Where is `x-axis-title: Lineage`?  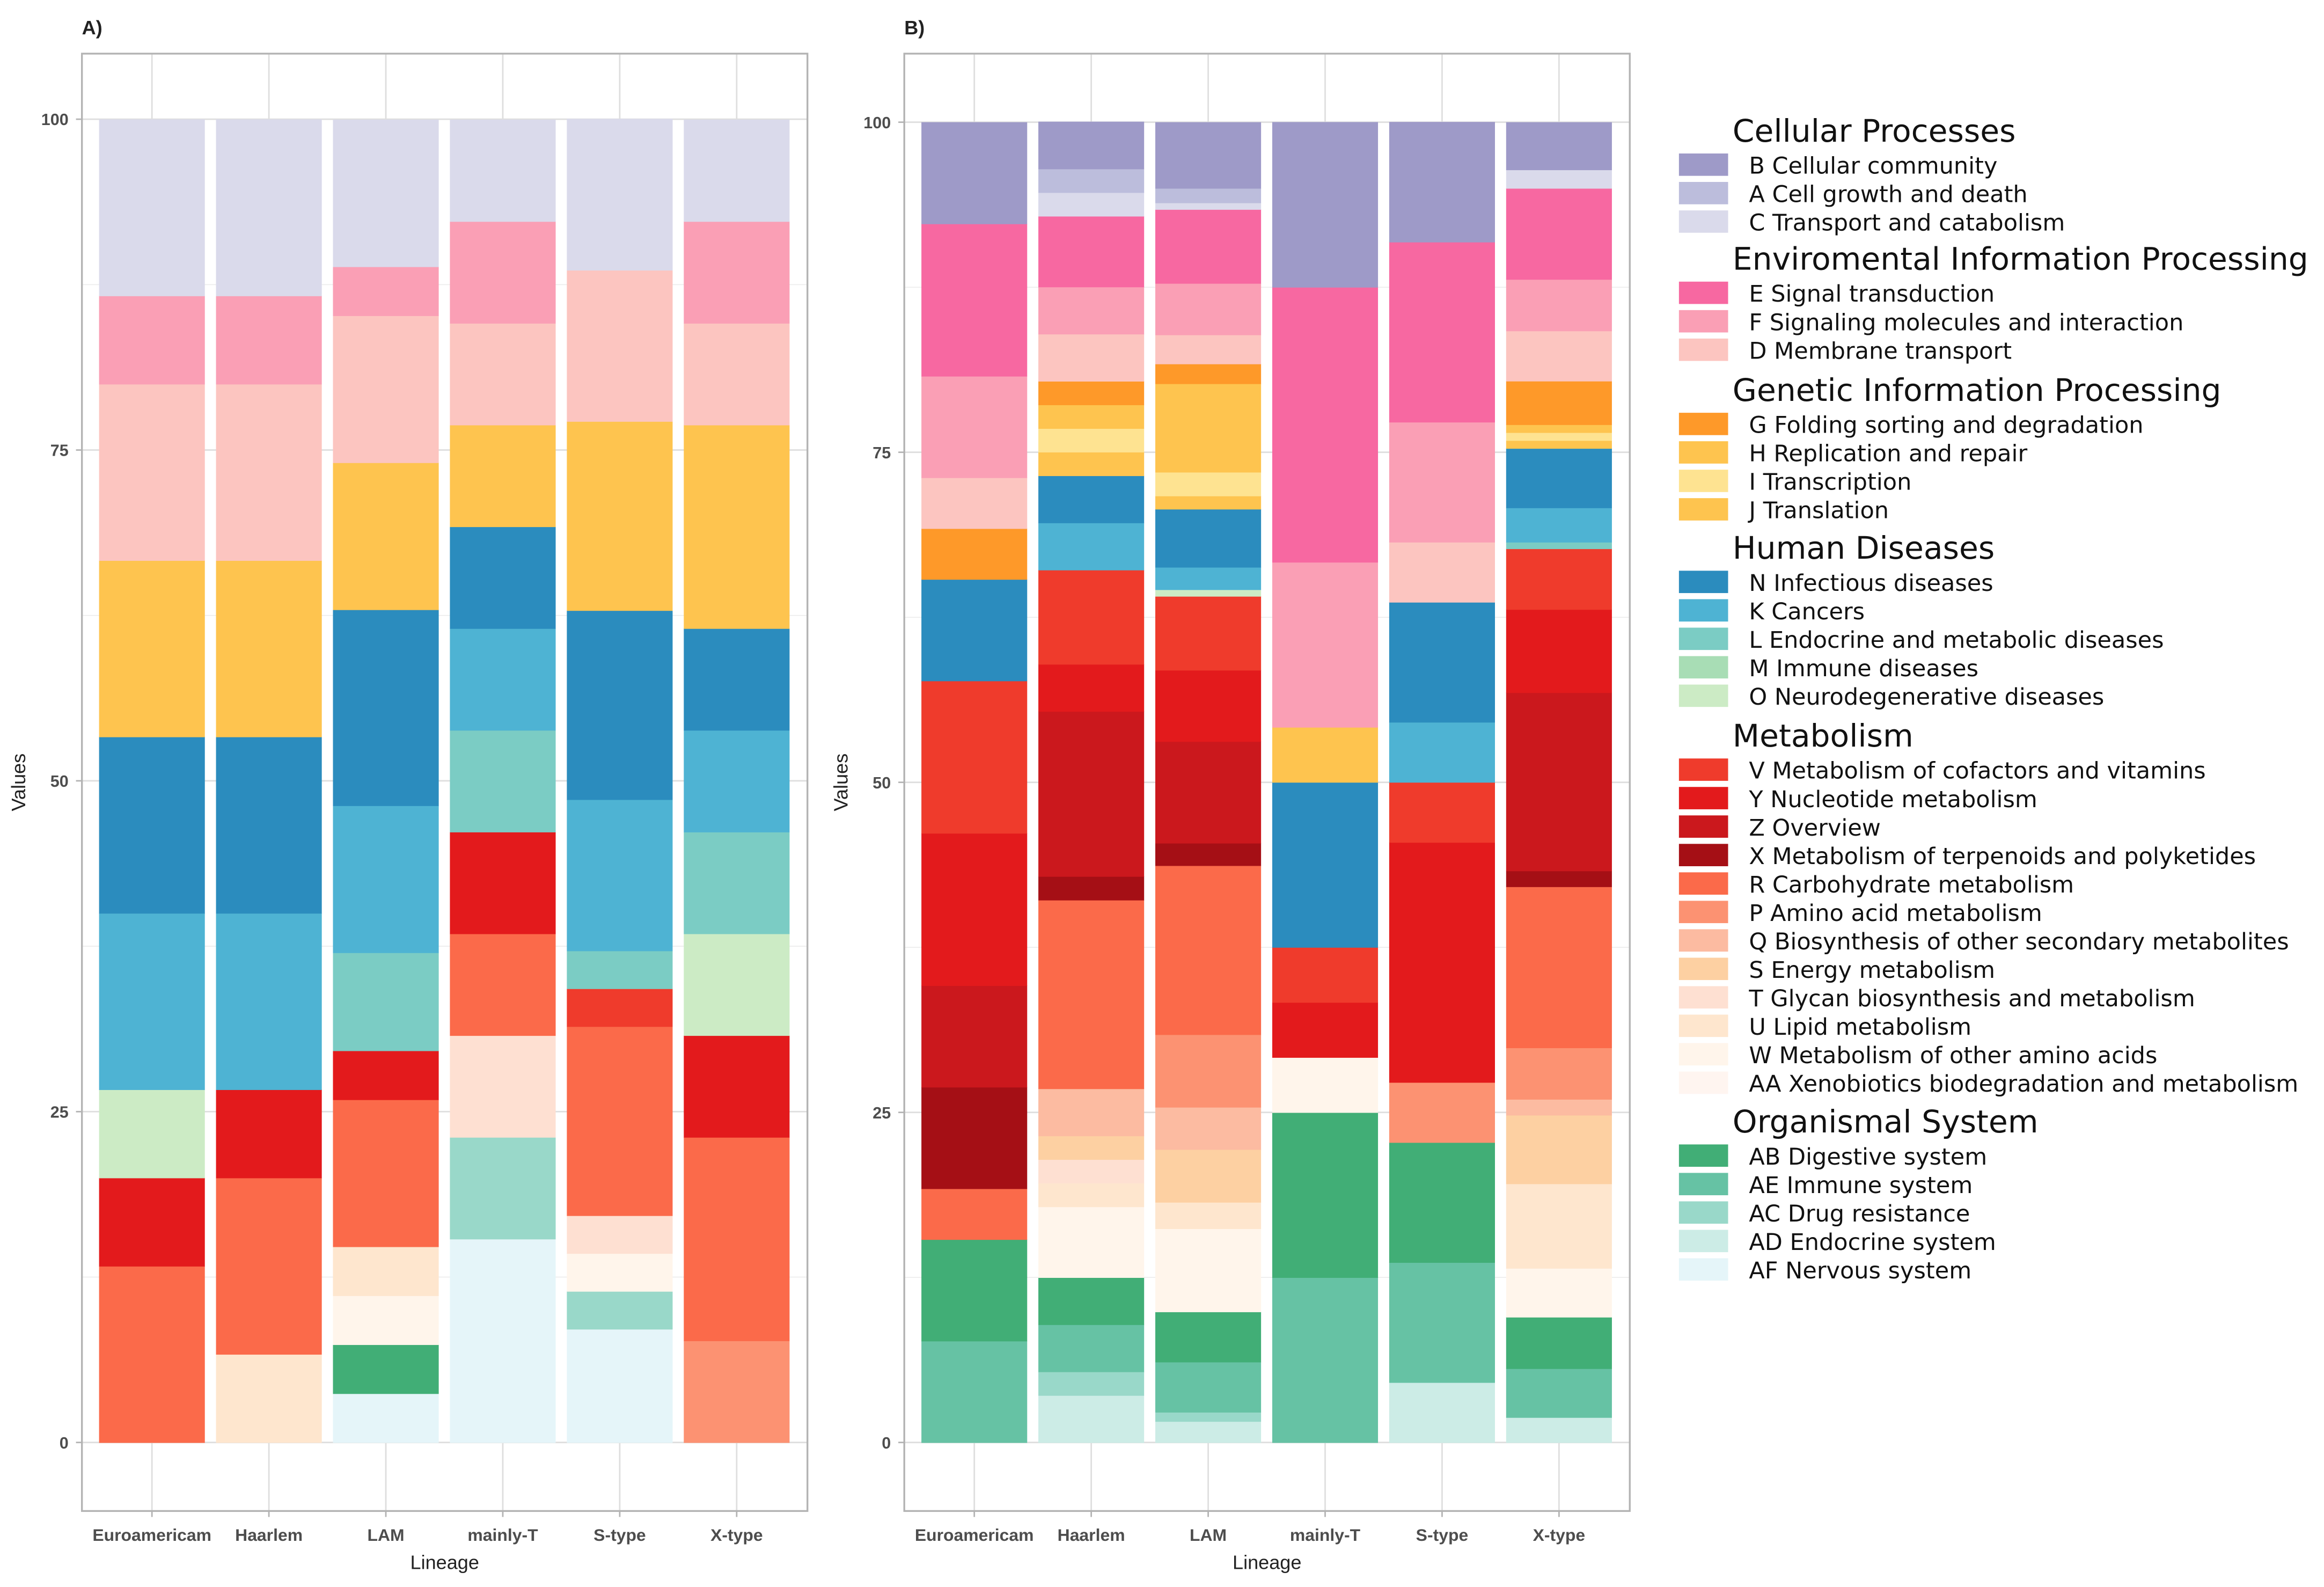 x-axis-title: Lineage is located at coordinates (1267, 1563).